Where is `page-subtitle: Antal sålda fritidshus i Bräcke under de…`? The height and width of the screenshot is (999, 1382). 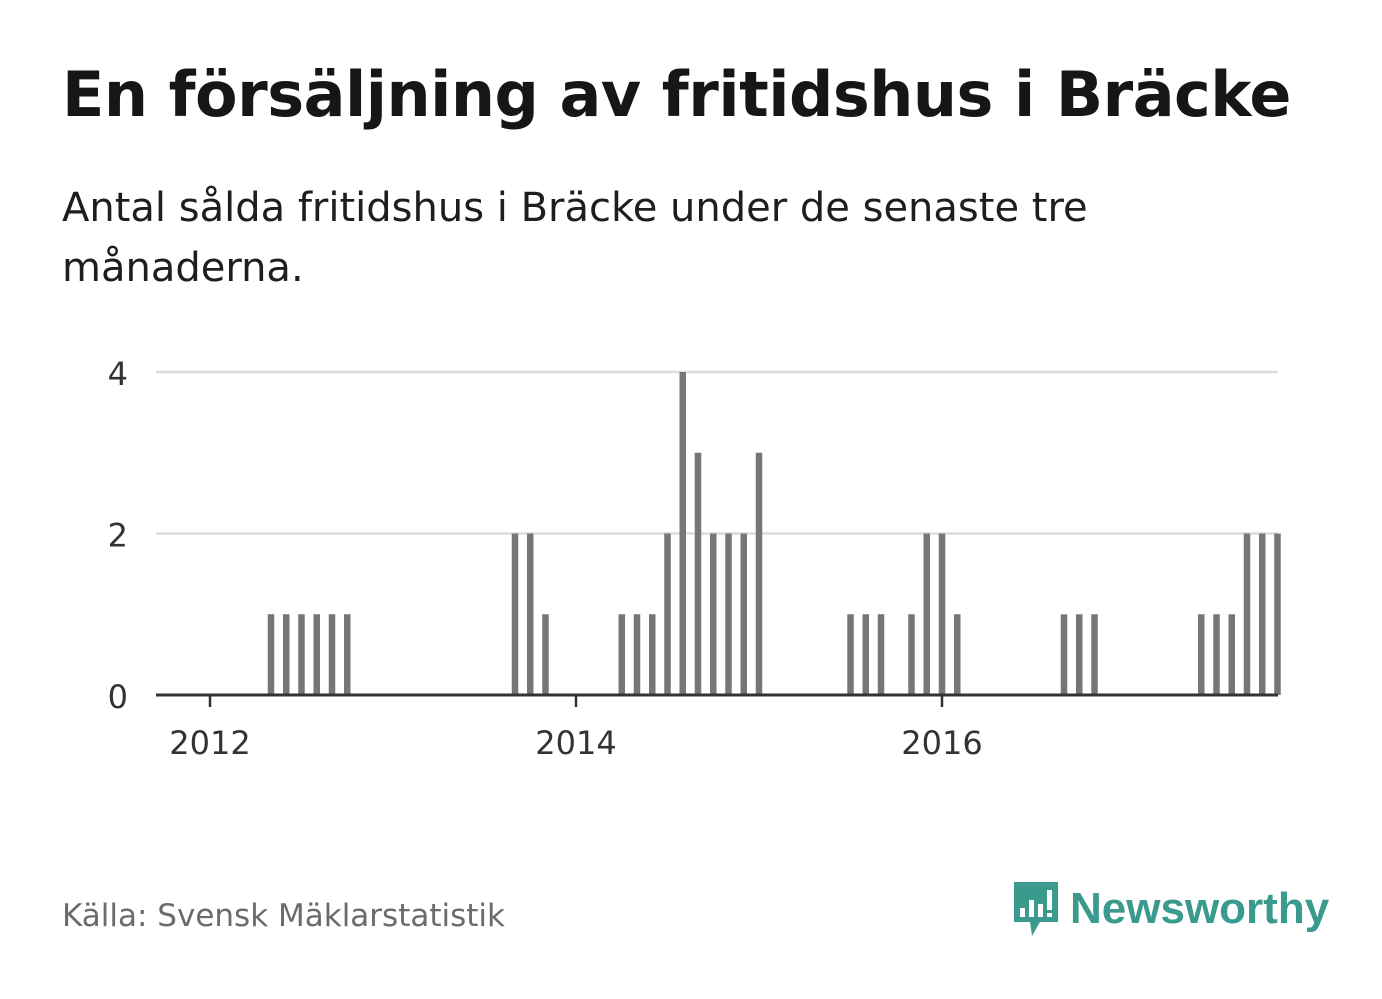
page-subtitle: Antal sålda fritidshus i Bräcke under de… is located at coordinates (575, 238).